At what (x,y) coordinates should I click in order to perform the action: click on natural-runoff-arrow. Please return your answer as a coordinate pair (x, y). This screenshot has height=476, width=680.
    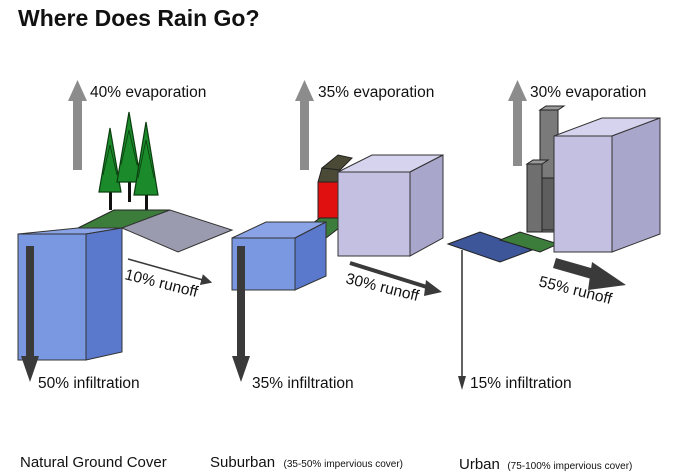
    Looking at the image, I should click on (170, 271).